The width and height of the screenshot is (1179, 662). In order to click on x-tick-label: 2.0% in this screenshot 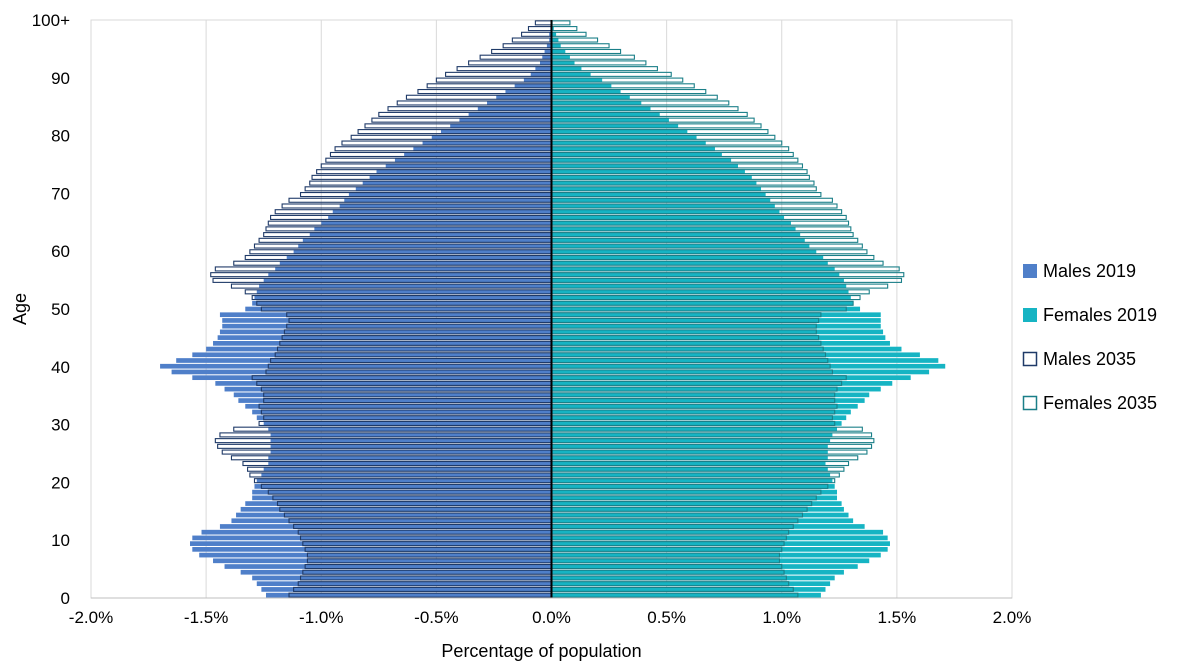, I will do `click(1012, 617)`.